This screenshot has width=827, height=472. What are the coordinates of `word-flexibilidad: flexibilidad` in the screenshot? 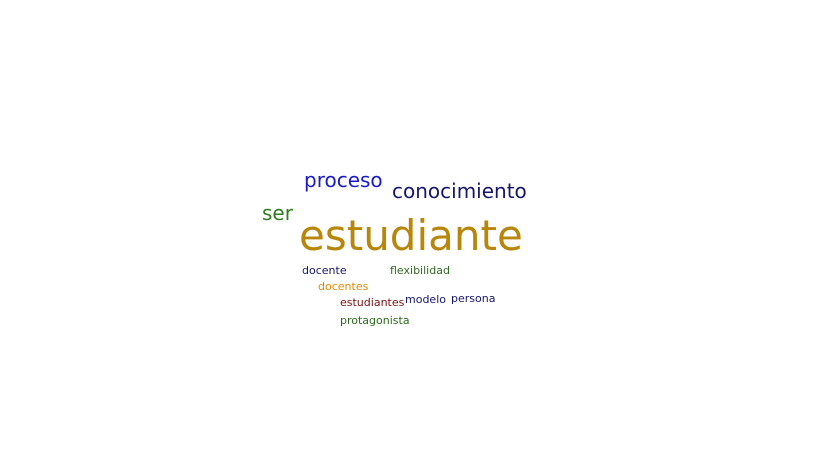 It's located at (420, 270).